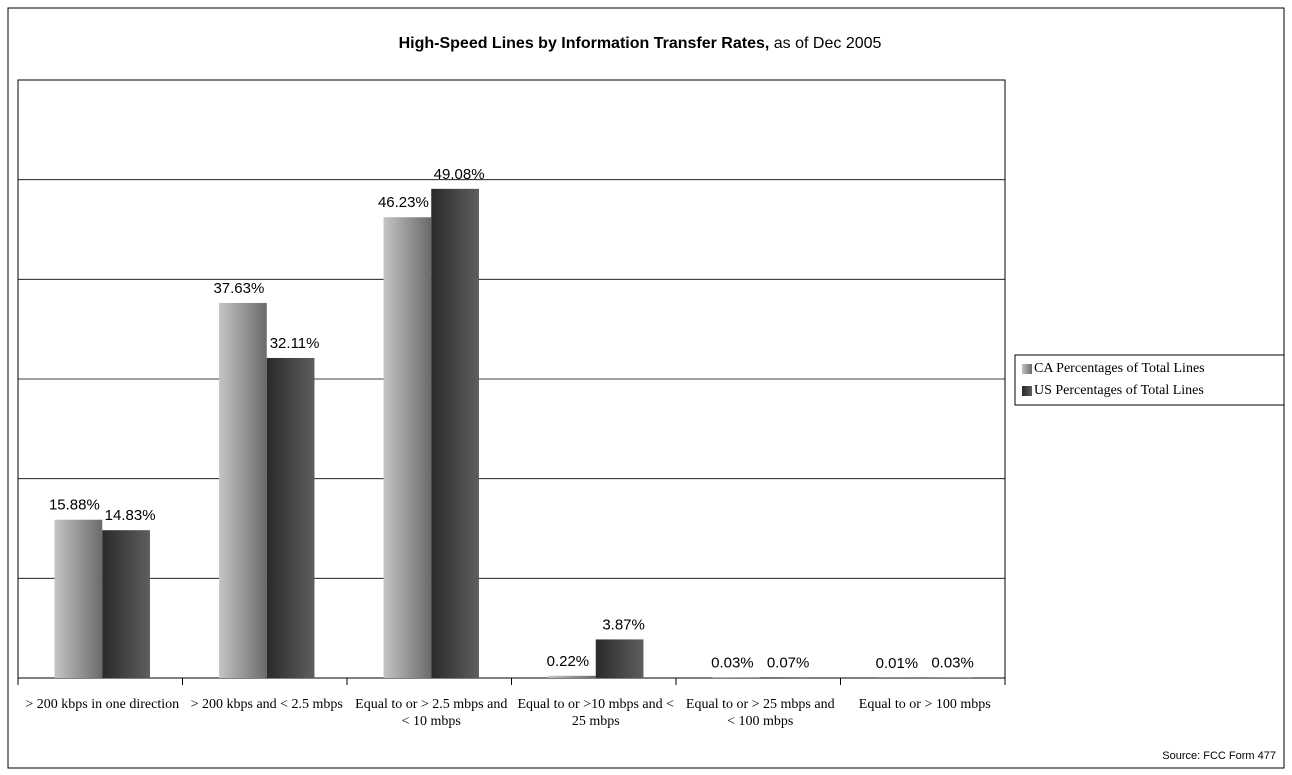 This screenshot has height=775, width=1292. What do you see at coordinates (403, 202) in the screenshot?
I see `data-label: 46.23%` at bounding box center [403, 202].